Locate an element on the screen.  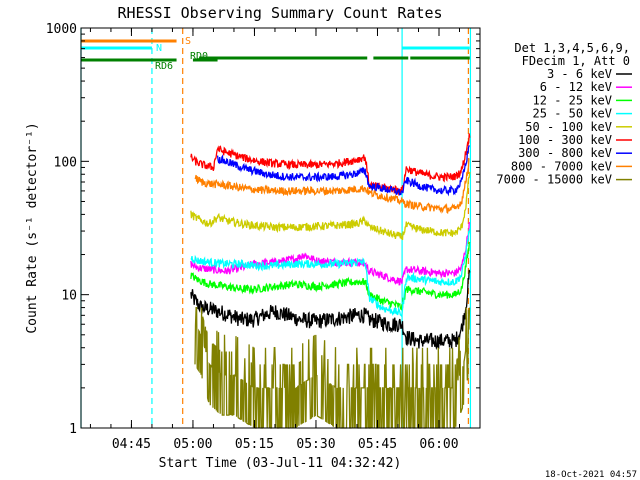
legend-header-1: FDecim 1, Att 0 is located at coordinates (576, 61).